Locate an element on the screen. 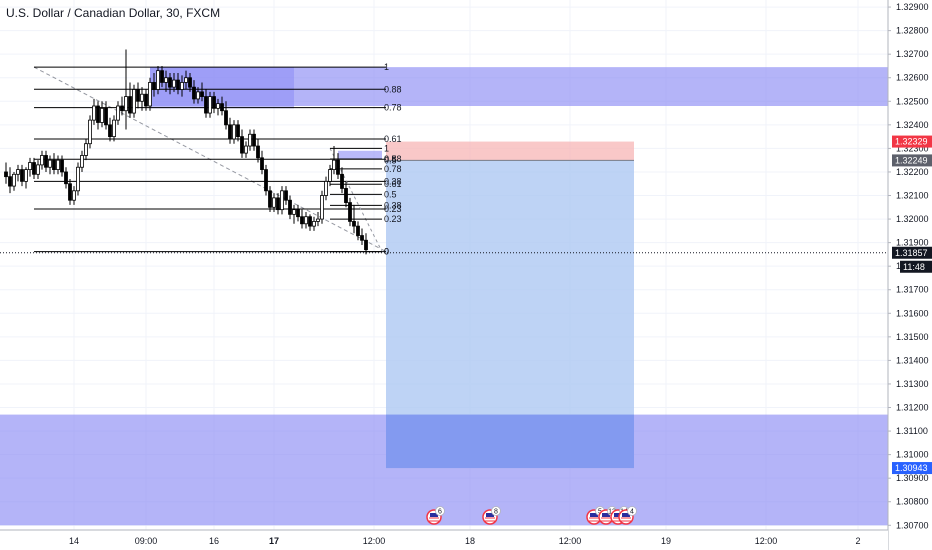  current-price-badge-label: 1.31857 is located at coordinates (911, 253).